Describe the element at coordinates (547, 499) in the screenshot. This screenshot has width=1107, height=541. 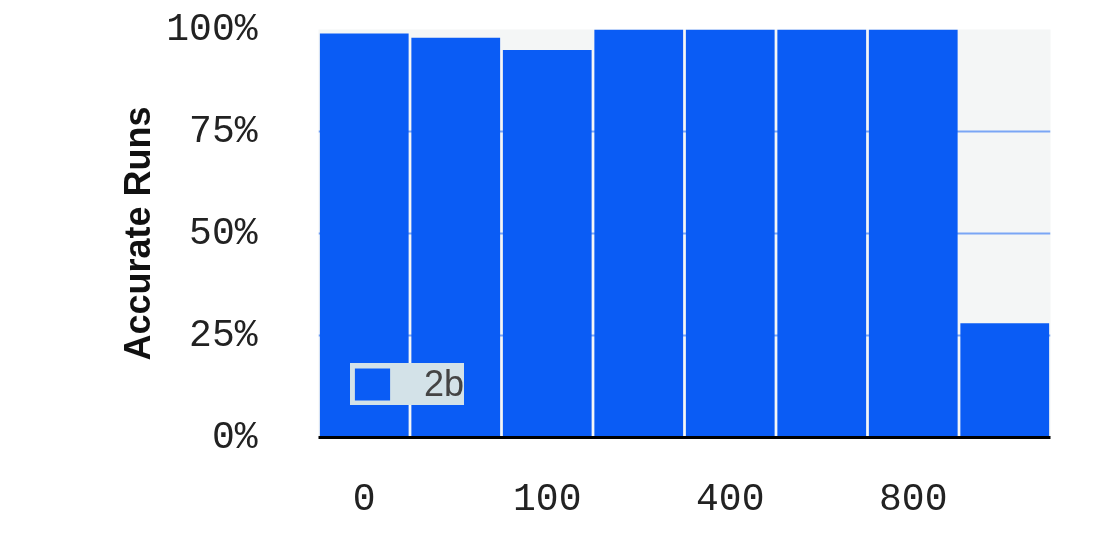
I see `x-tick-label: 100` at that location.